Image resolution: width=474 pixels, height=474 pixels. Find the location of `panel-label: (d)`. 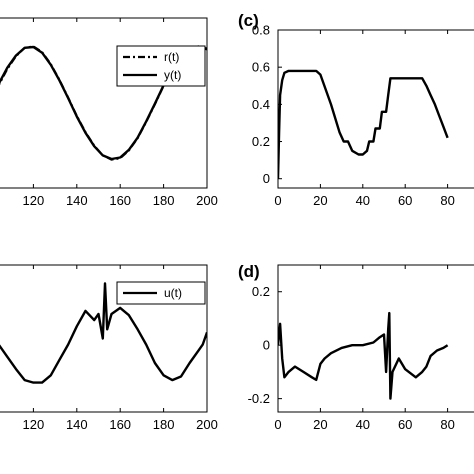

panel-label: (d) is located at coordinates (249, 271).